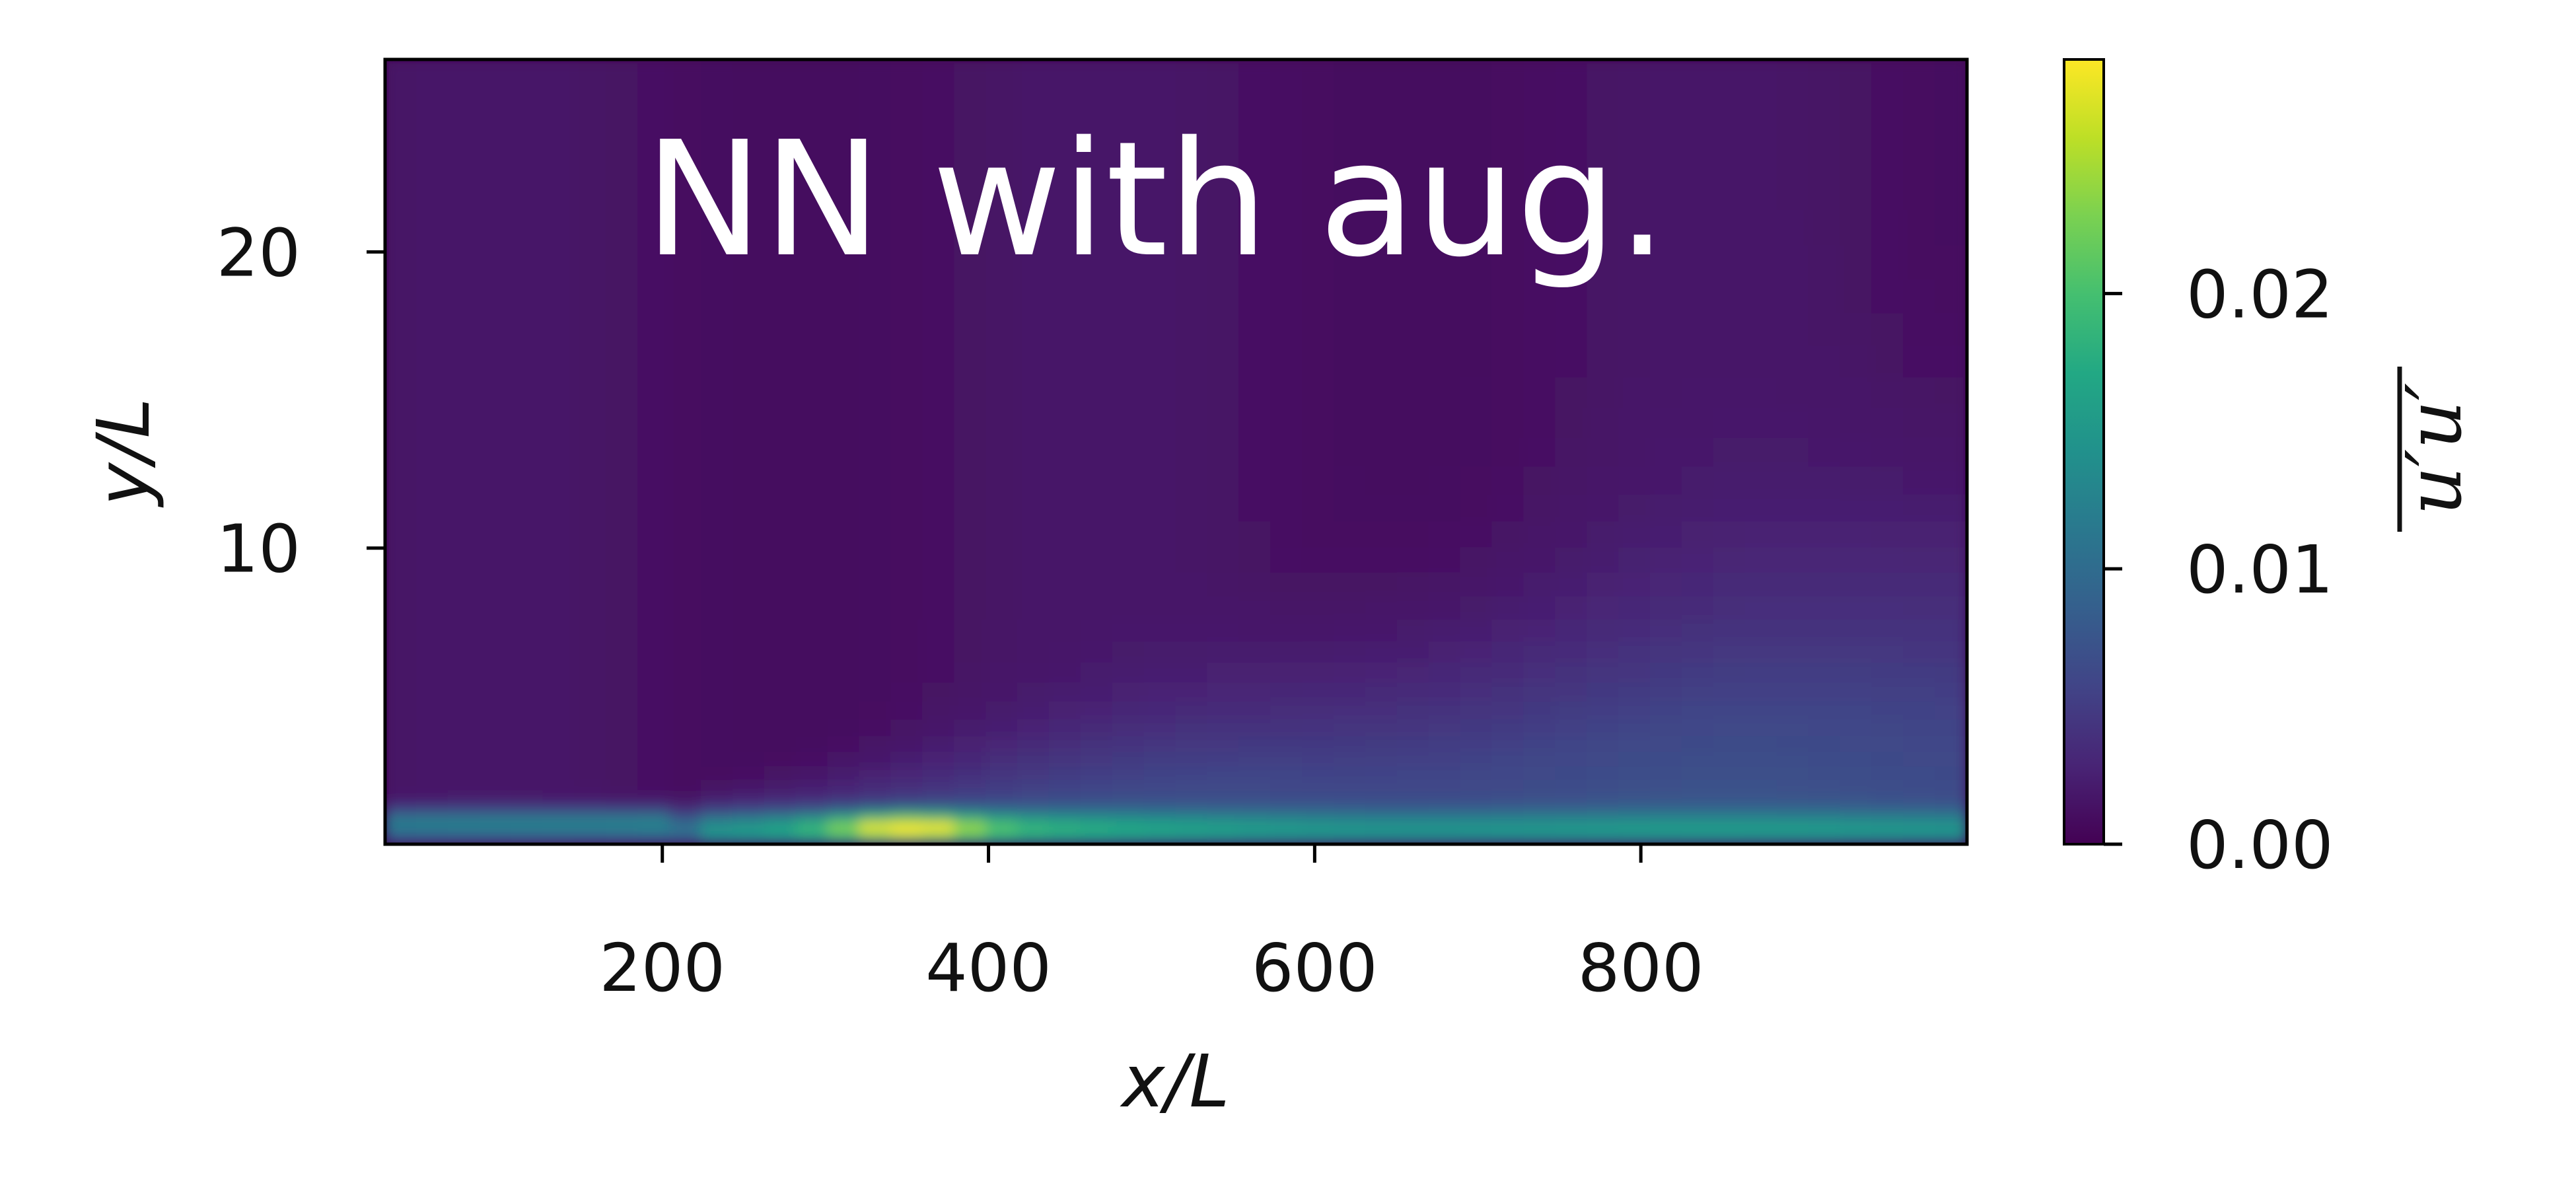 The height and width of the screenshot is (1189, 2576). Describe the element at coordinates (259, 549) in the screenshot. I see `y-tick-label: 10` at that location.